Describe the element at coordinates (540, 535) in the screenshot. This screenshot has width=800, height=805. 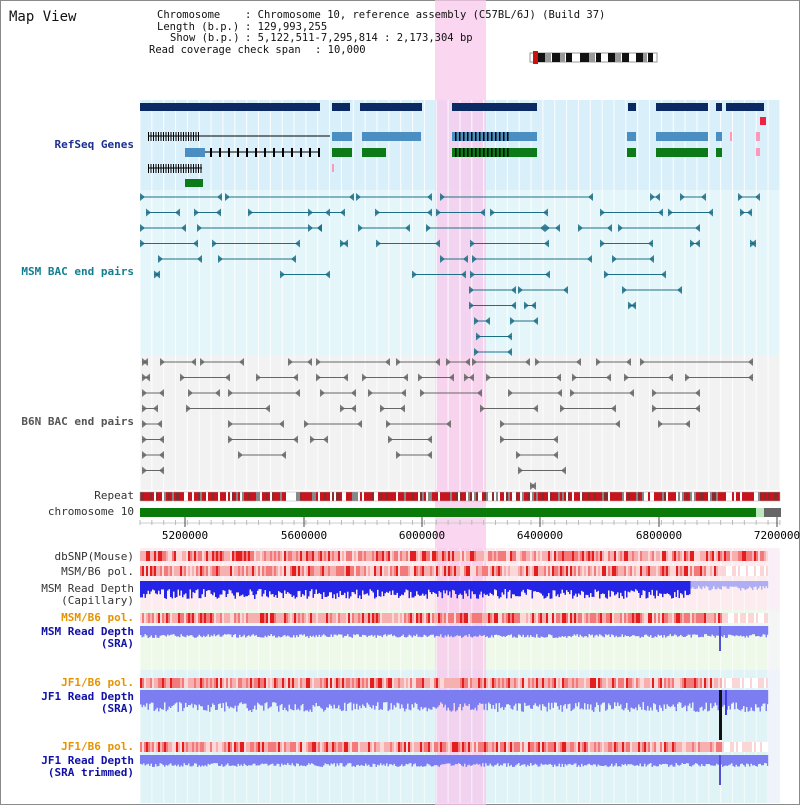
I see `axis-tick-label: 6400000` at that location.